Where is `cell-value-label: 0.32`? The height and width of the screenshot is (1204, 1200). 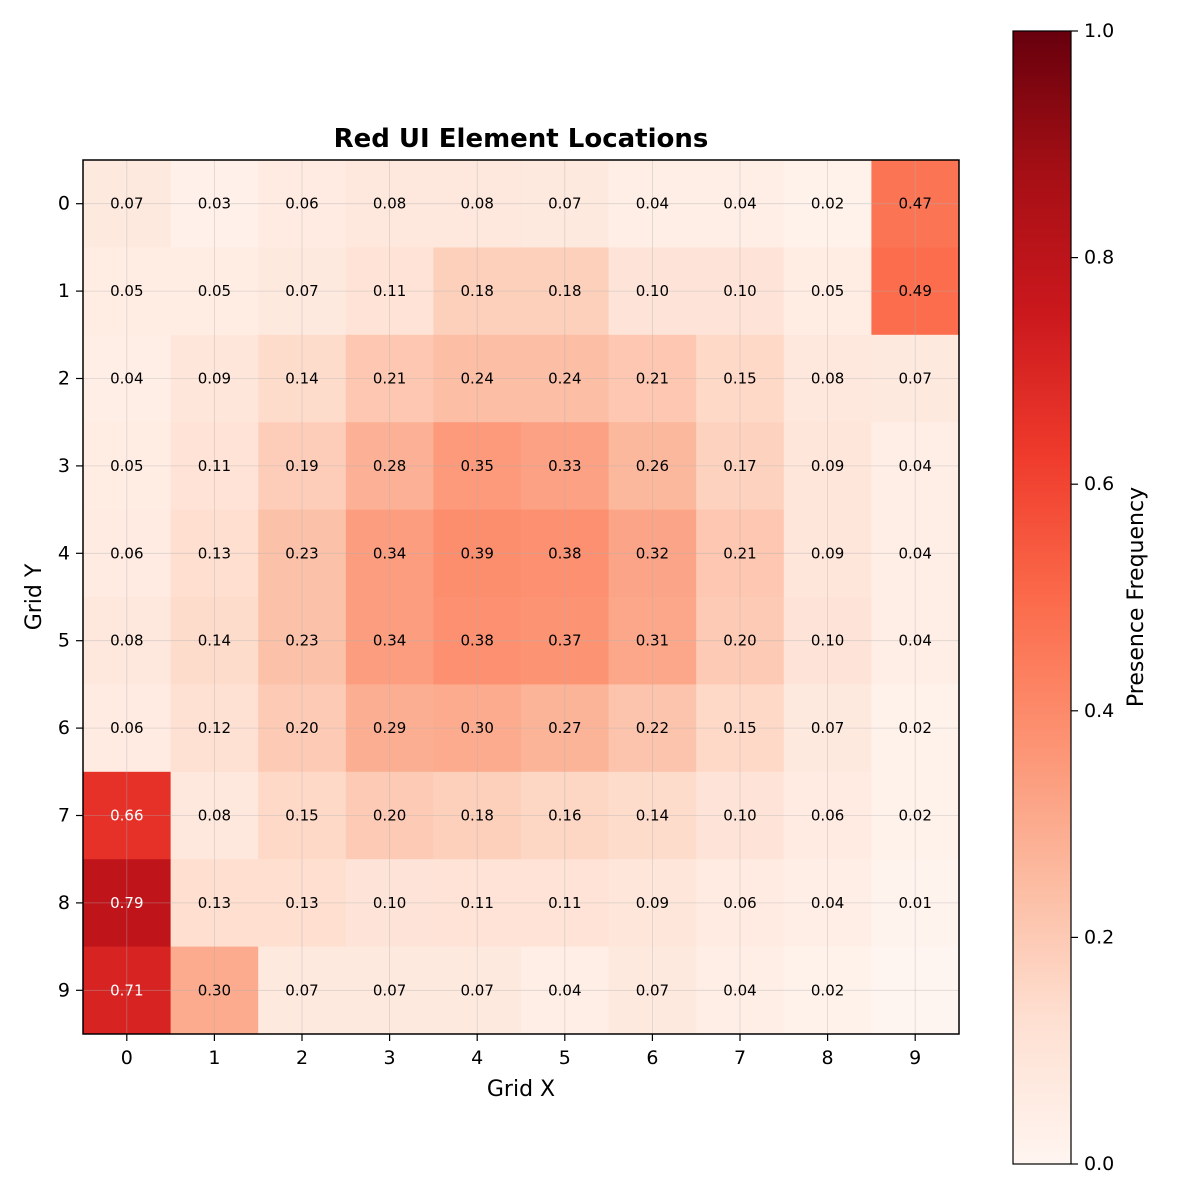 cell-value-label: 0.32 is located at coordinates (652, 553).